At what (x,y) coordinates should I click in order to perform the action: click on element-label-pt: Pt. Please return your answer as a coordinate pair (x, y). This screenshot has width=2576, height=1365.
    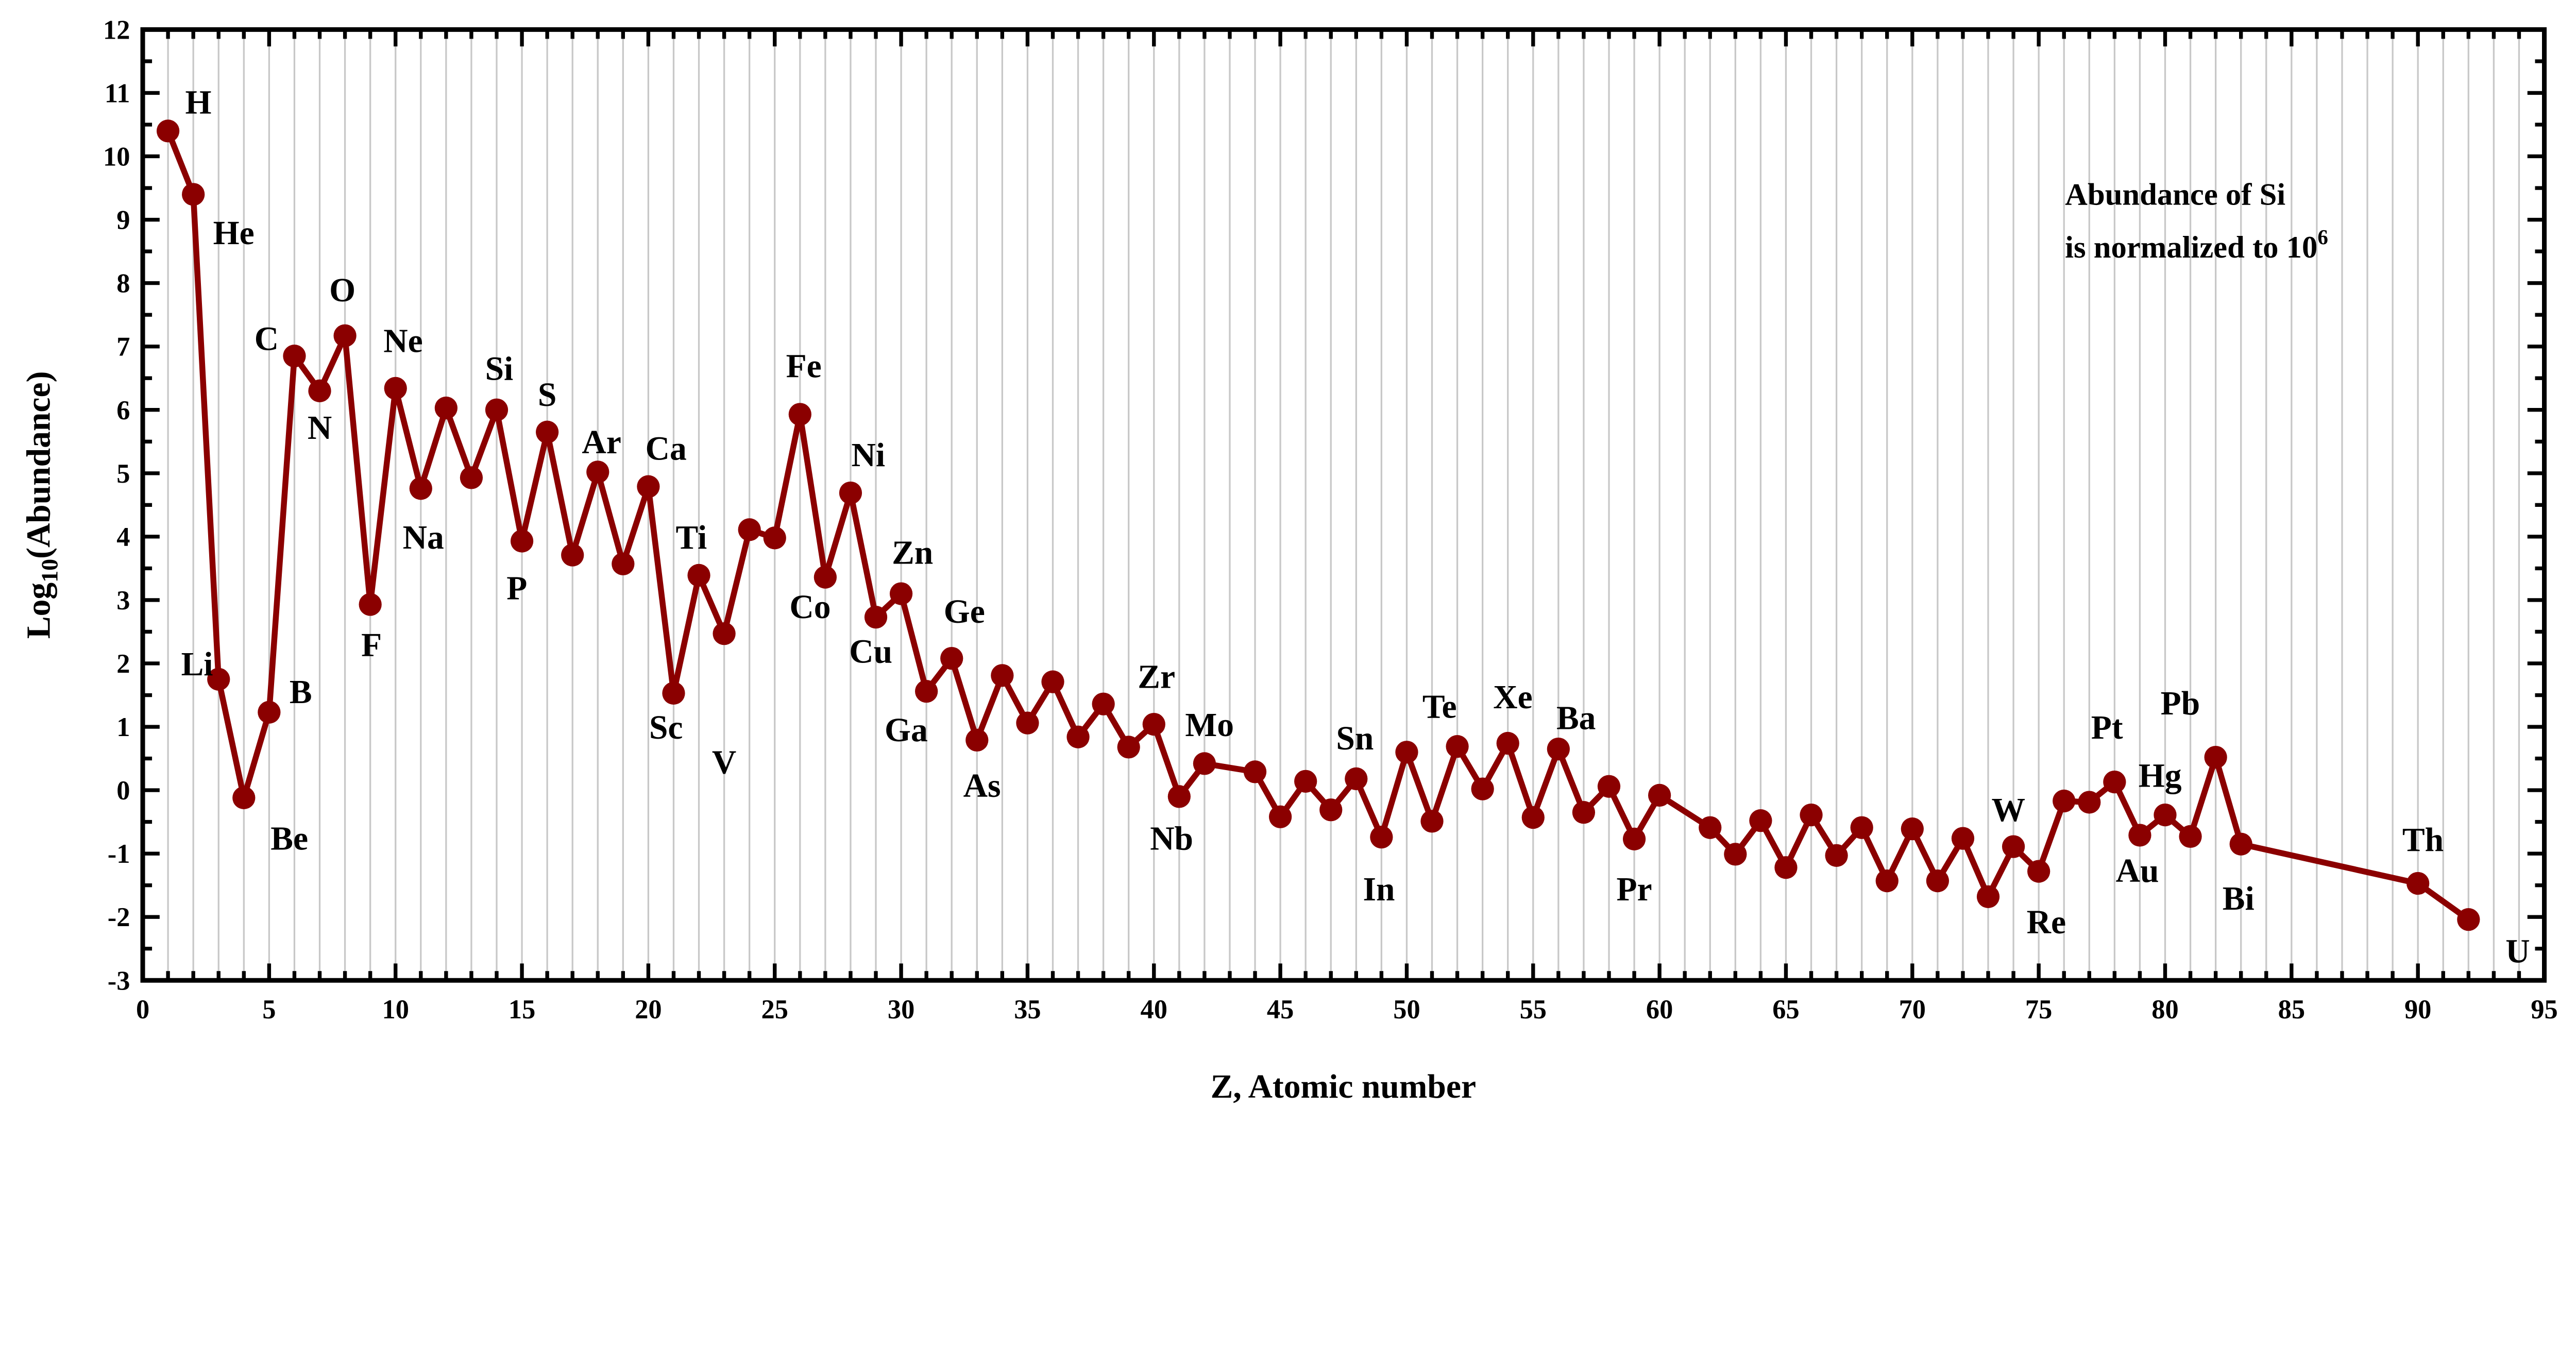
    Looking at the image, I should click on (2107, 727).